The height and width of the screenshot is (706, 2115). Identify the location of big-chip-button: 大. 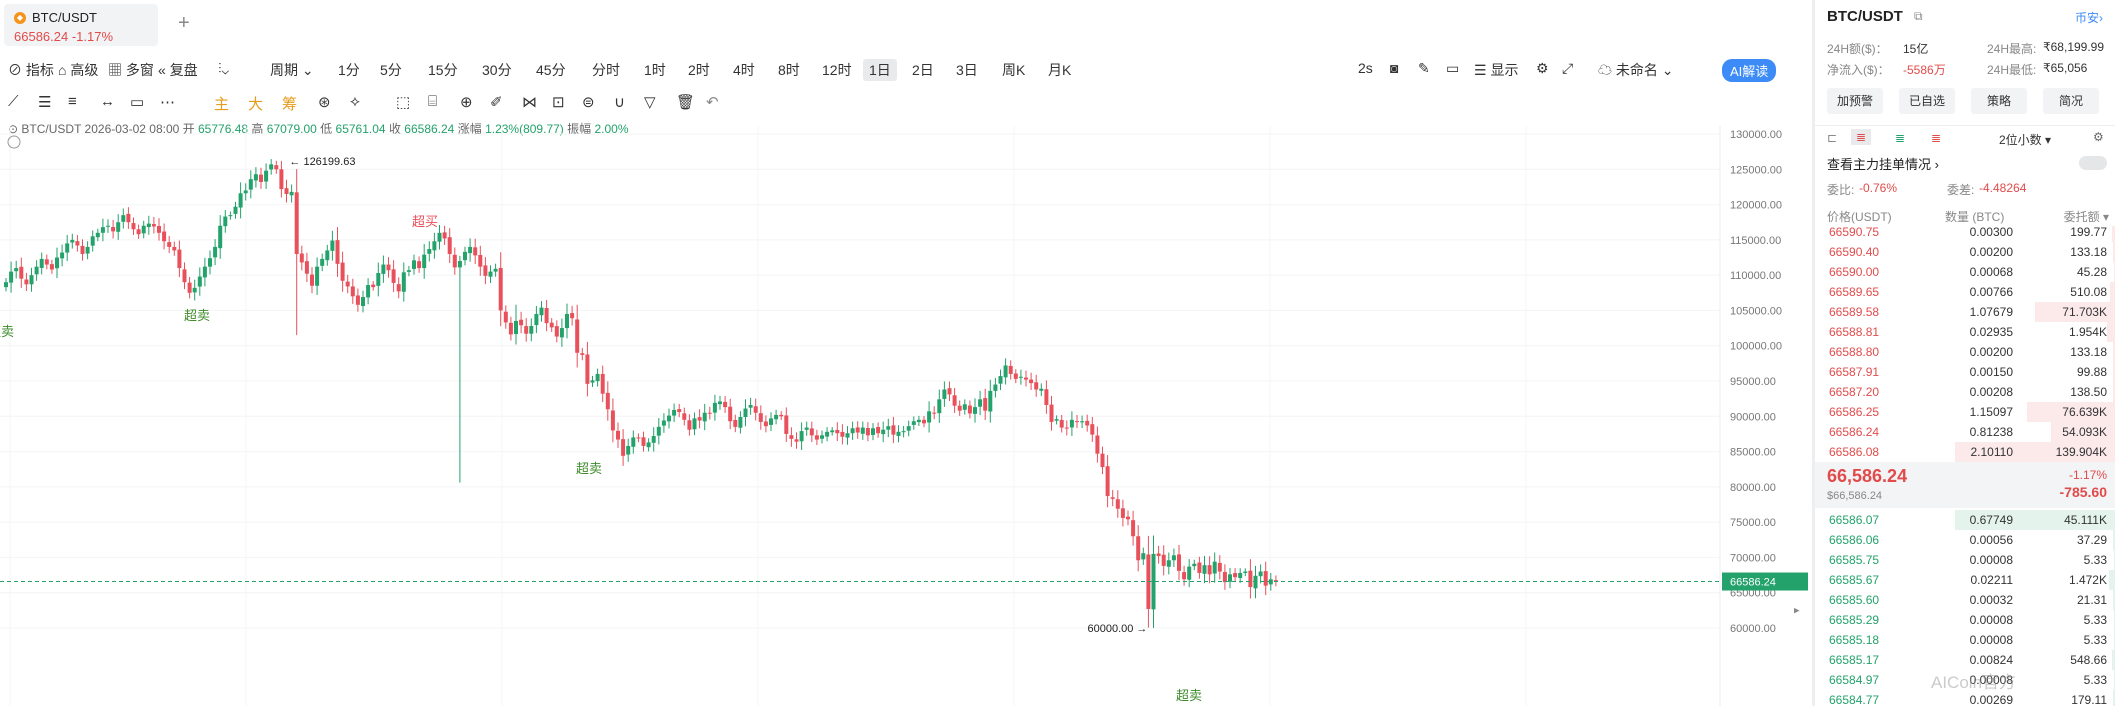
(256, 104).